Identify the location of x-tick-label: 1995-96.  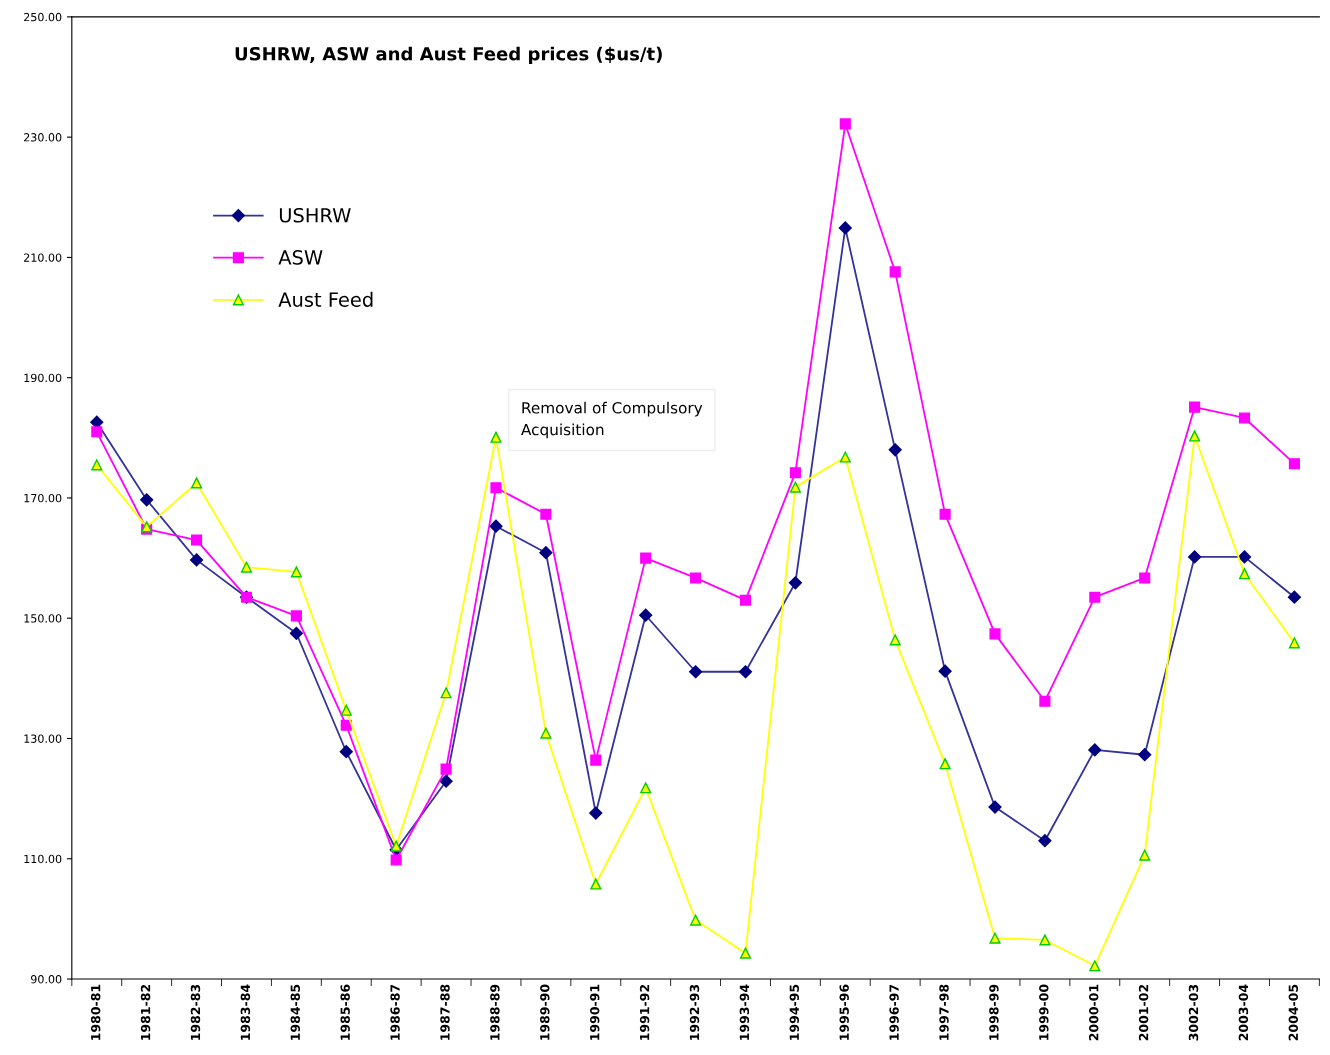
(844, 1012).